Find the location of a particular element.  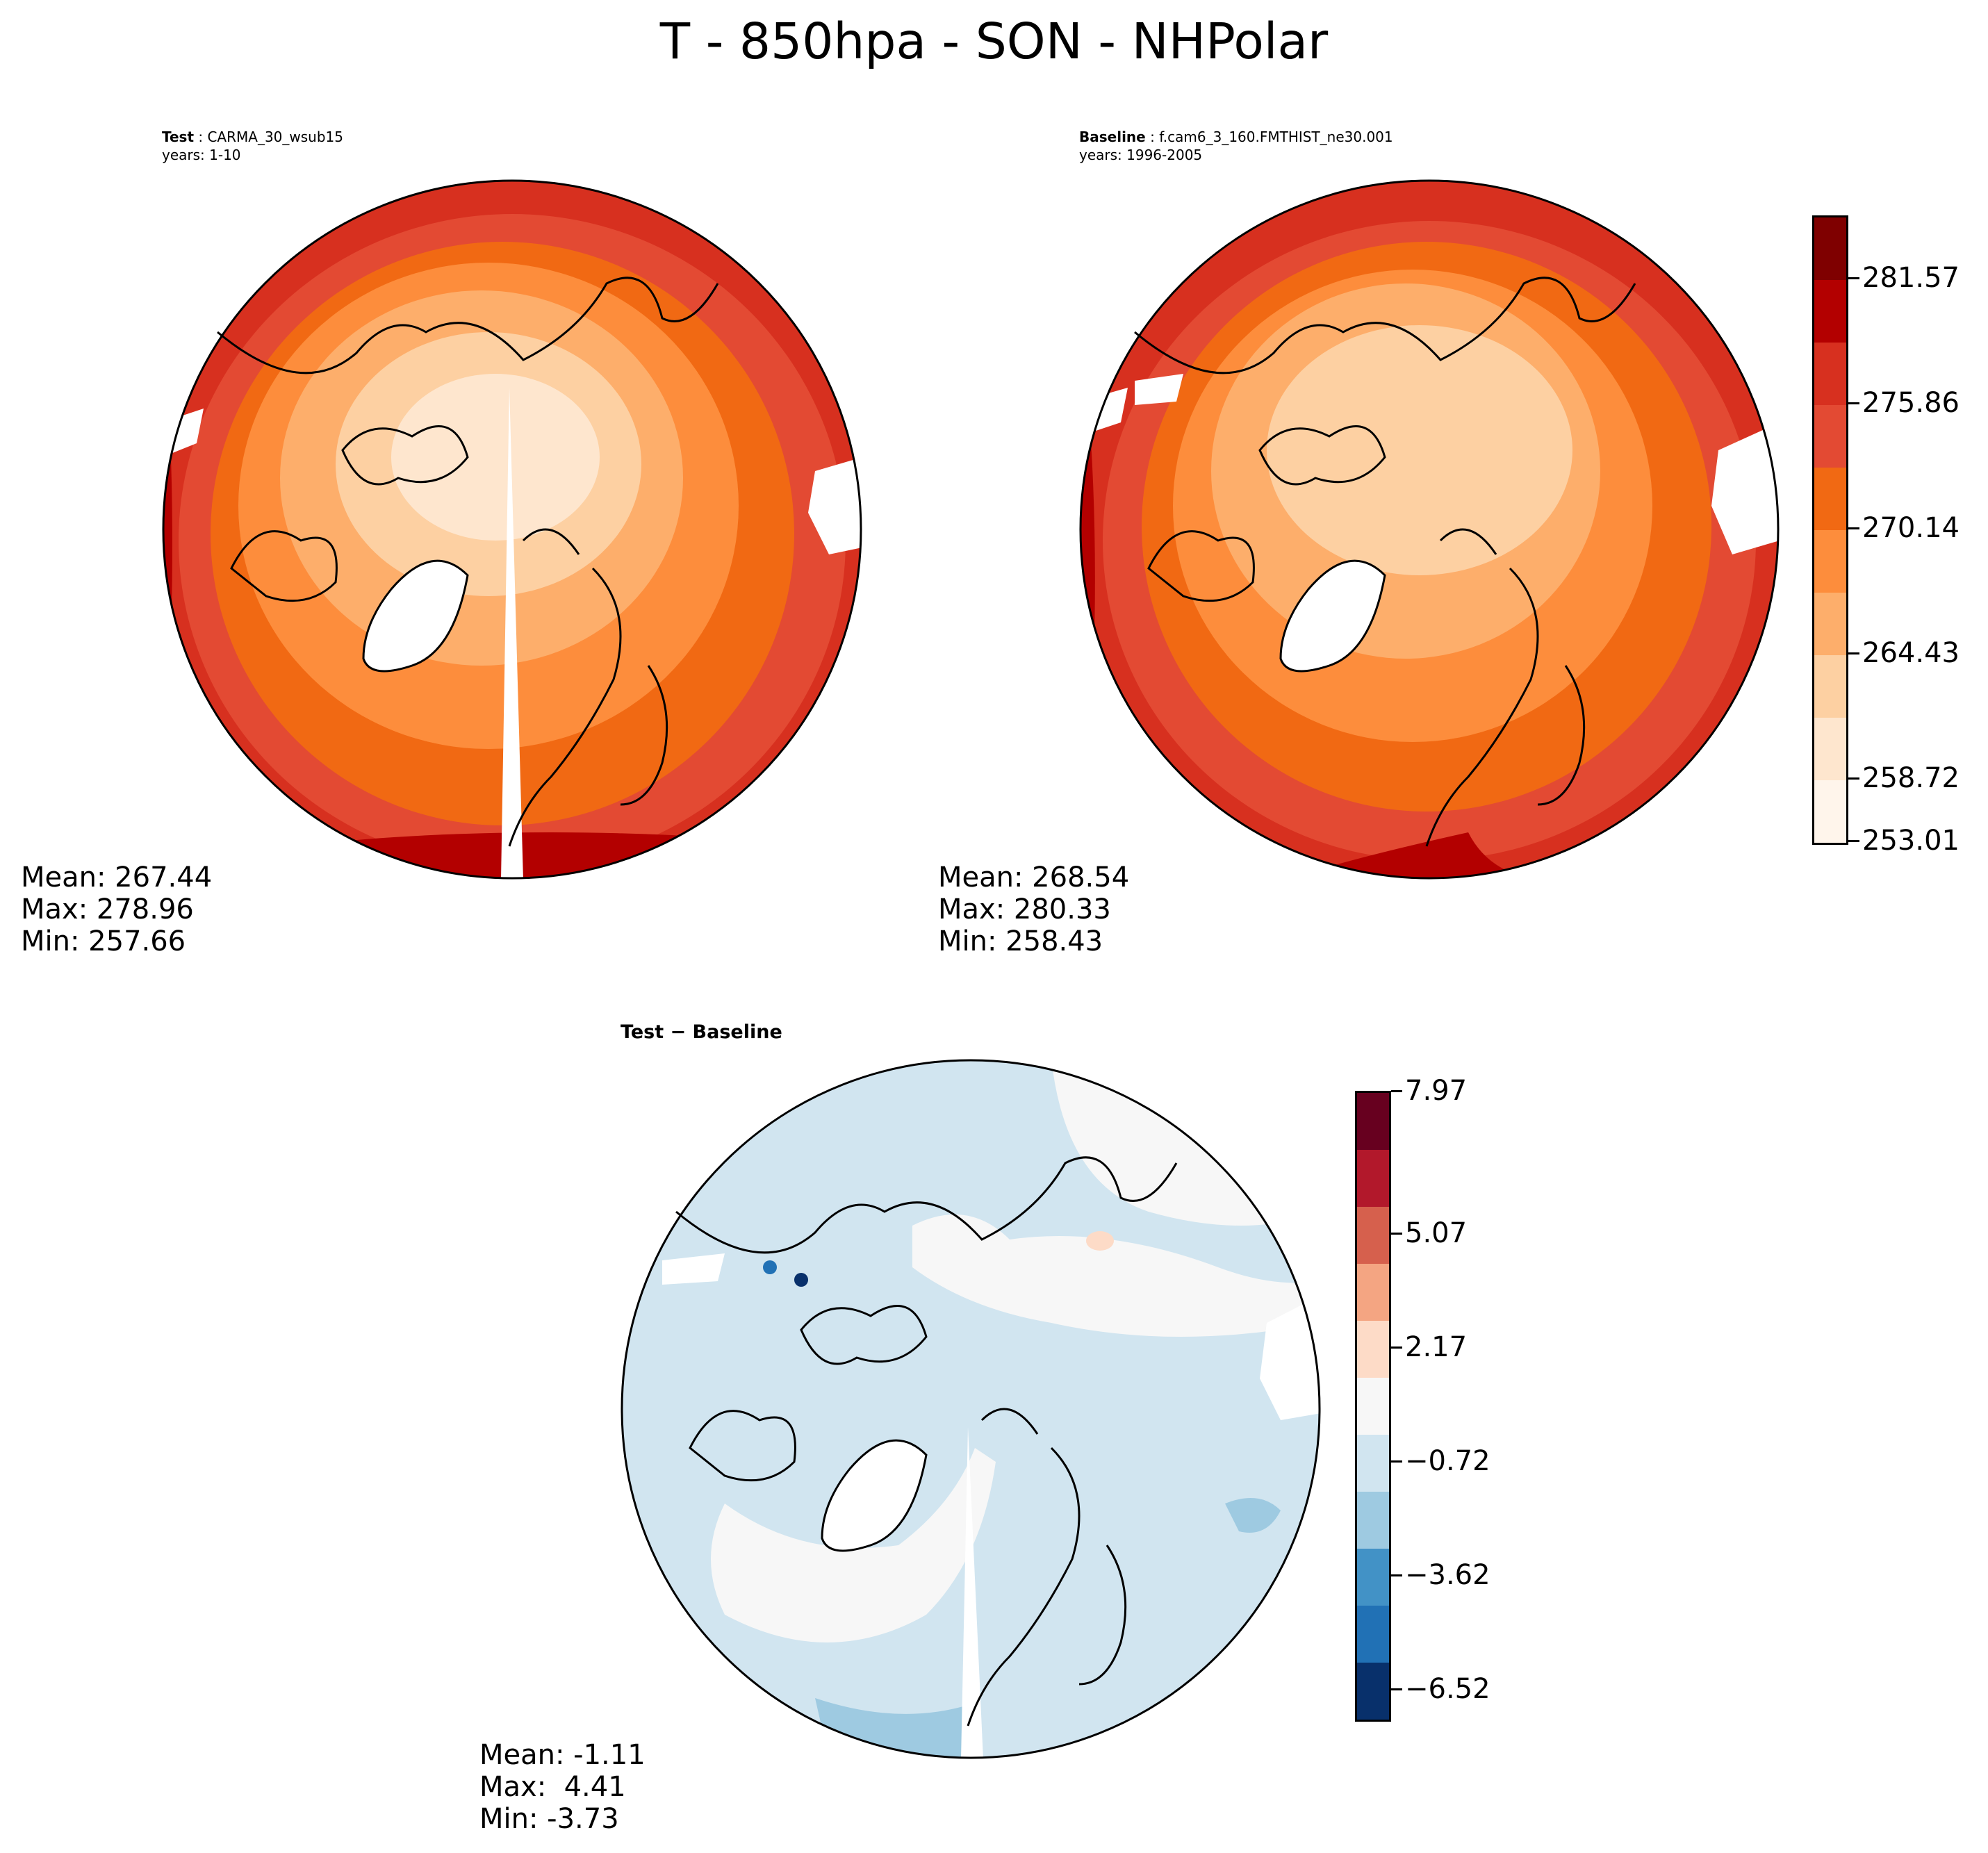

baseline-years: years: 1996-2005 is located at coordinates (1141, 155).